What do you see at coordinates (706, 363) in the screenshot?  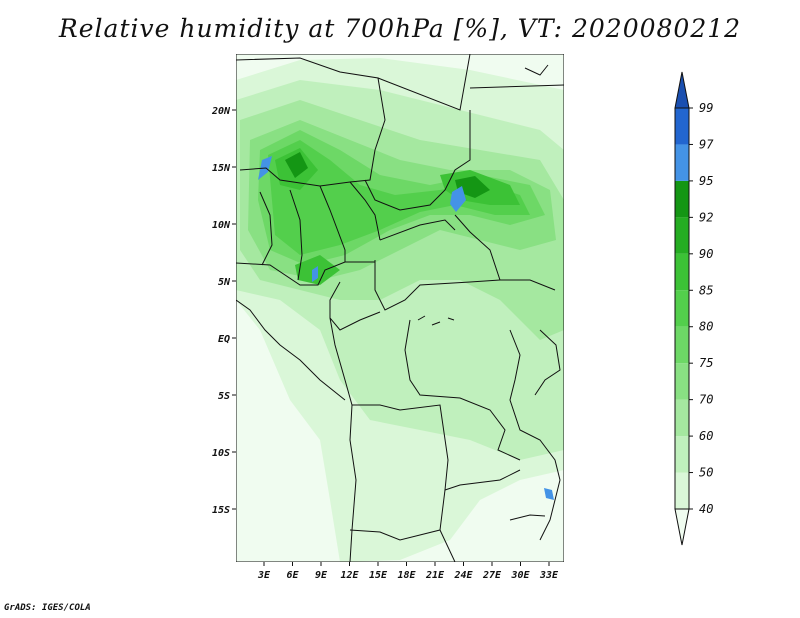 I see `colorbar-label: 75` at bounding box center [706, 363].